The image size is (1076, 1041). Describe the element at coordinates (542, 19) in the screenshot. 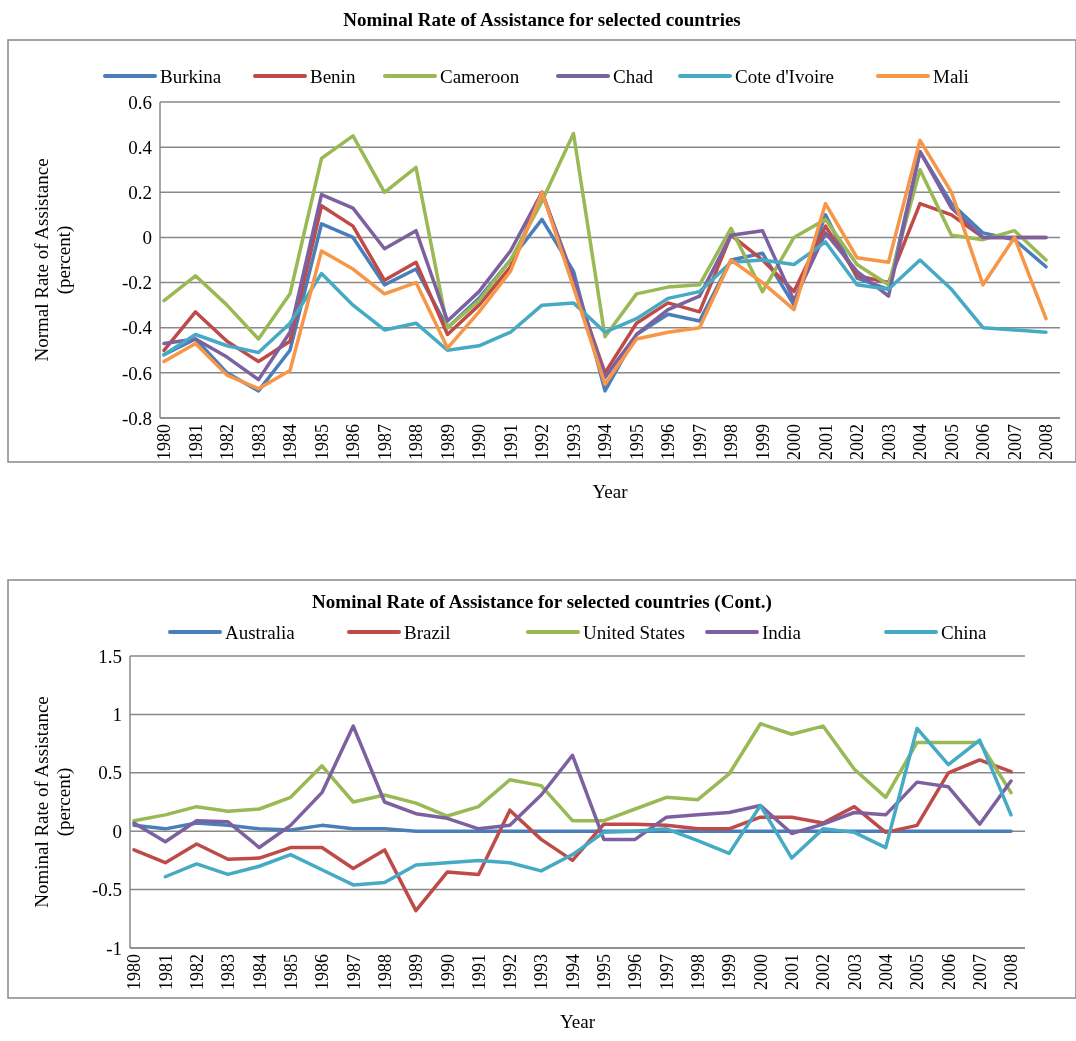

I see `chart-title: Nominal Rate of Assistance for selected countries` at that location.